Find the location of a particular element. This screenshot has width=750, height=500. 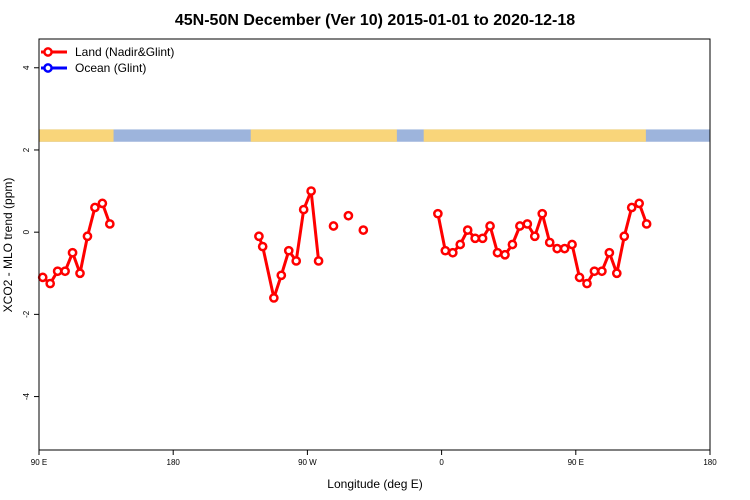

legend-label: Ocean (Glint) is located at coordinates (110, 68).